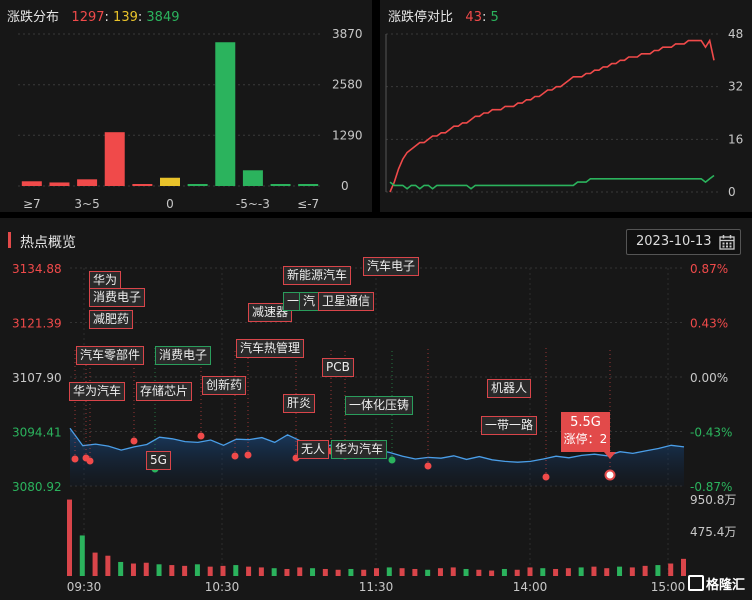  I want to click on topic-tag: 汽车电子, so click(391, 266).